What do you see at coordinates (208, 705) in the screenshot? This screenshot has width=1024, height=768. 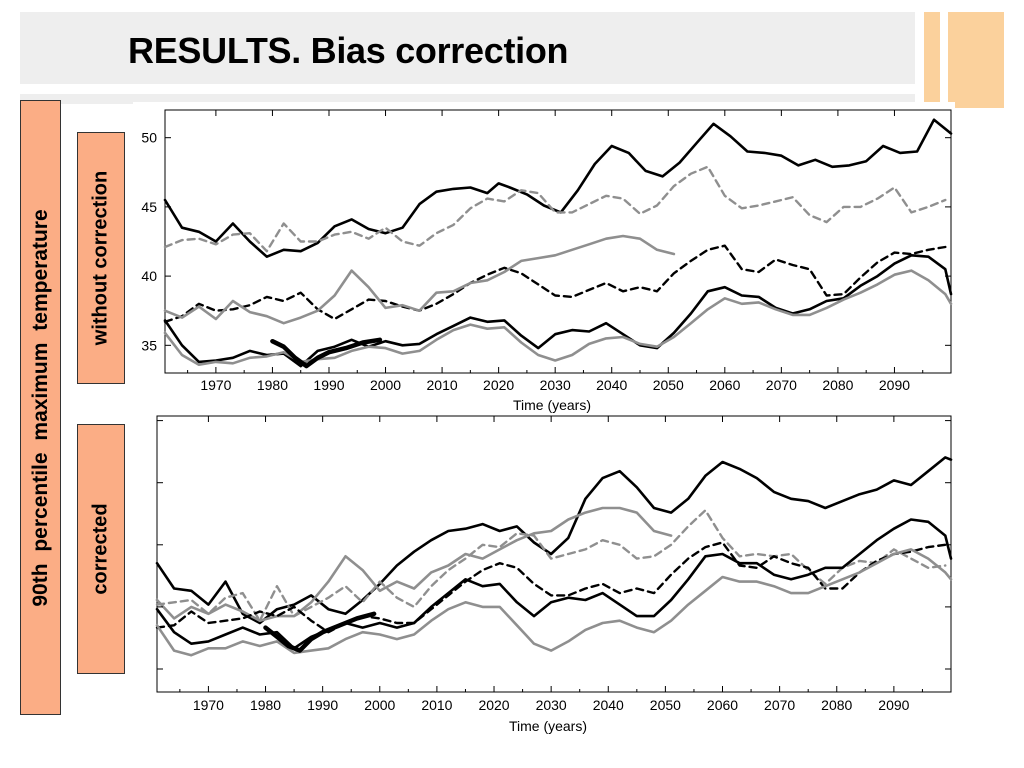 I see `bottom-x-tick-label: 1970` at bounding box center [208, 705].